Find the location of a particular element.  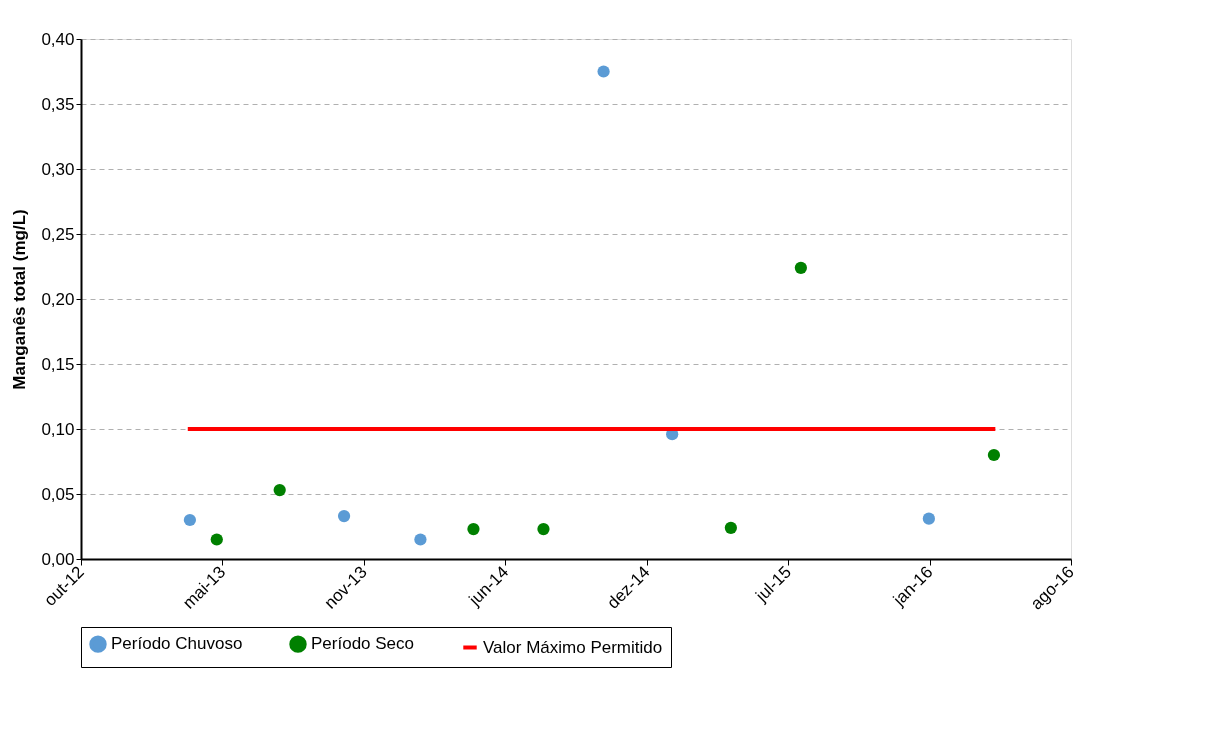

legend-label: Período Seco is located at coordinates (363, 644).